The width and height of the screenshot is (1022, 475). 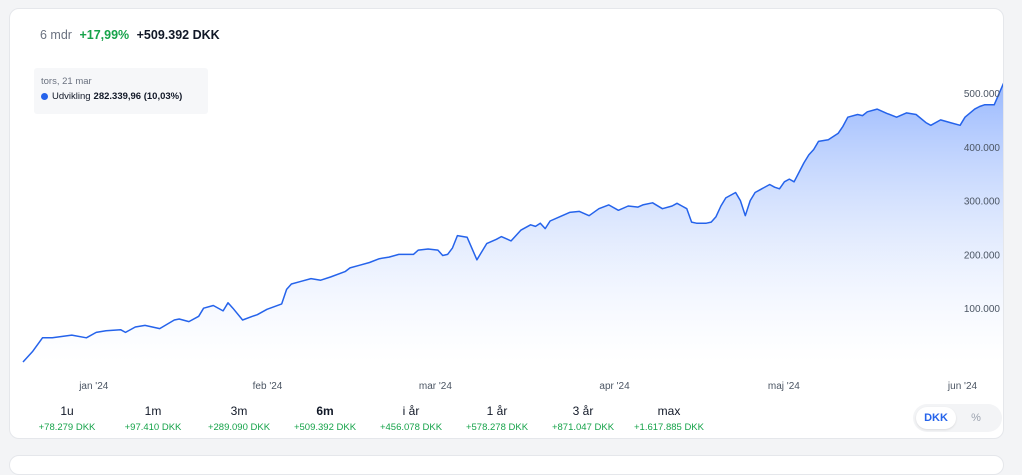 What do you see at coordinates (325, 420) in the screenshot?
I see `period-tab-6m: 6m +509.392 DKK` at bounding box center [325, 420].